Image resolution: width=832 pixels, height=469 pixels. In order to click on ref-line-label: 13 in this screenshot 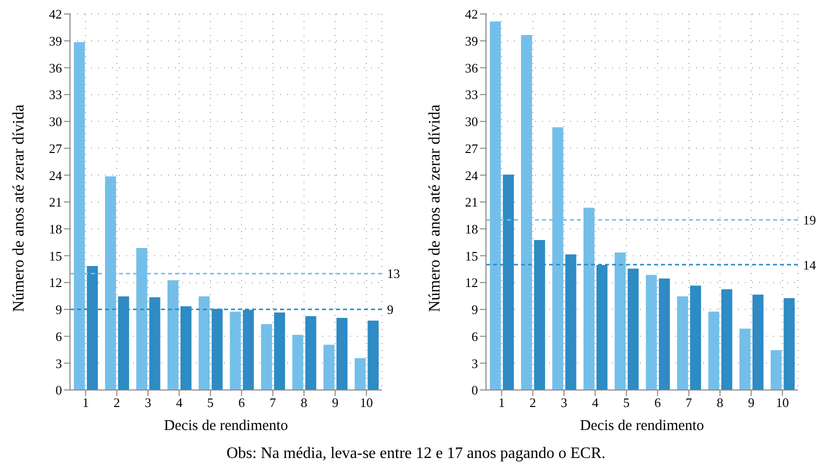, I will do `click(393, 274)`.